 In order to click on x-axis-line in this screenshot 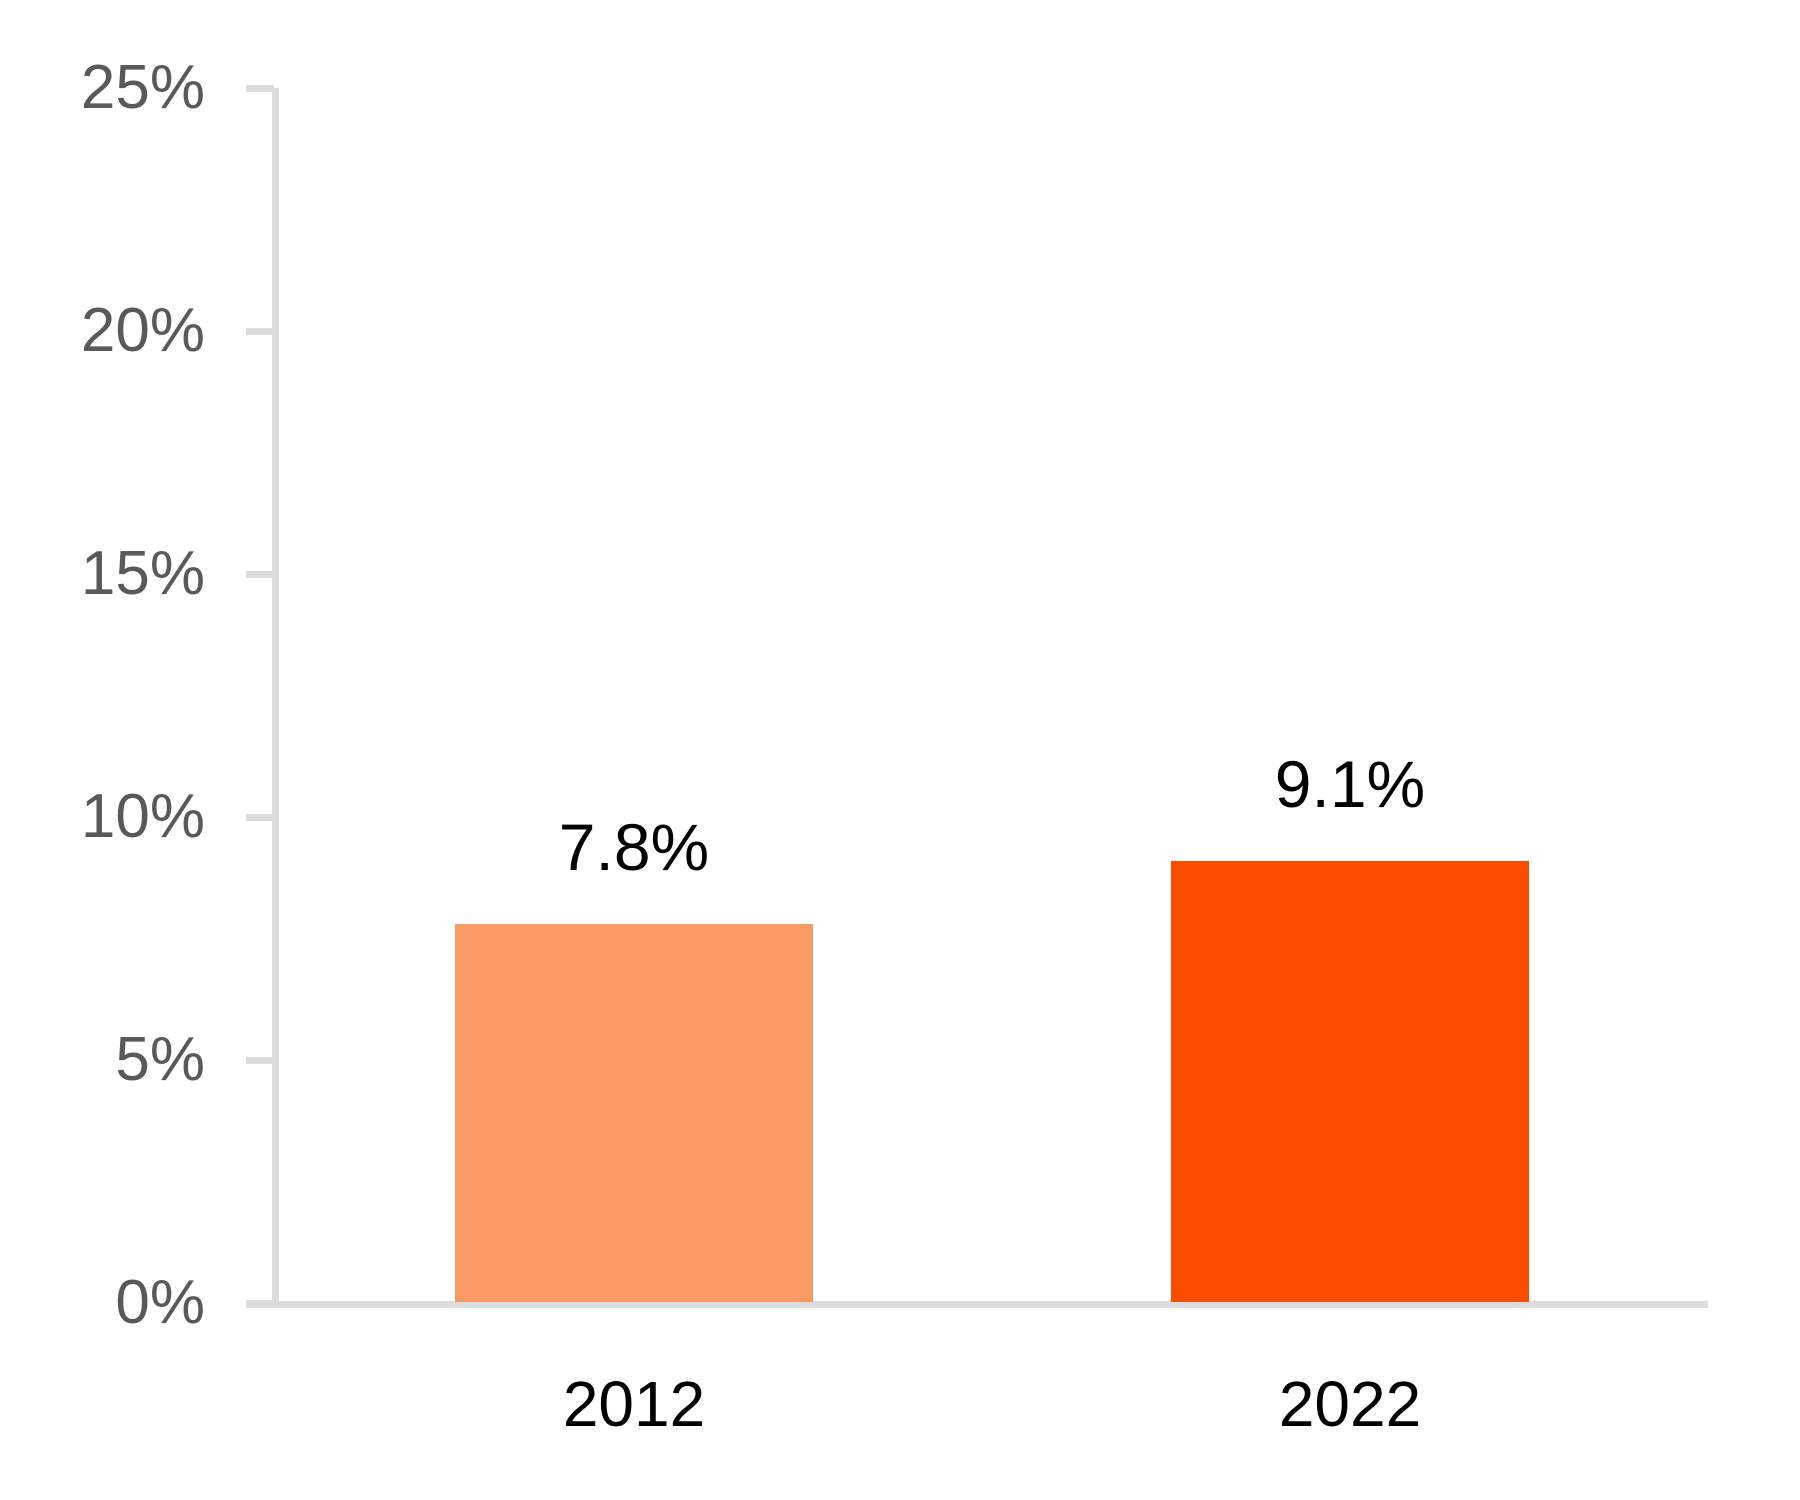, I will do `click(977, 1304)`.